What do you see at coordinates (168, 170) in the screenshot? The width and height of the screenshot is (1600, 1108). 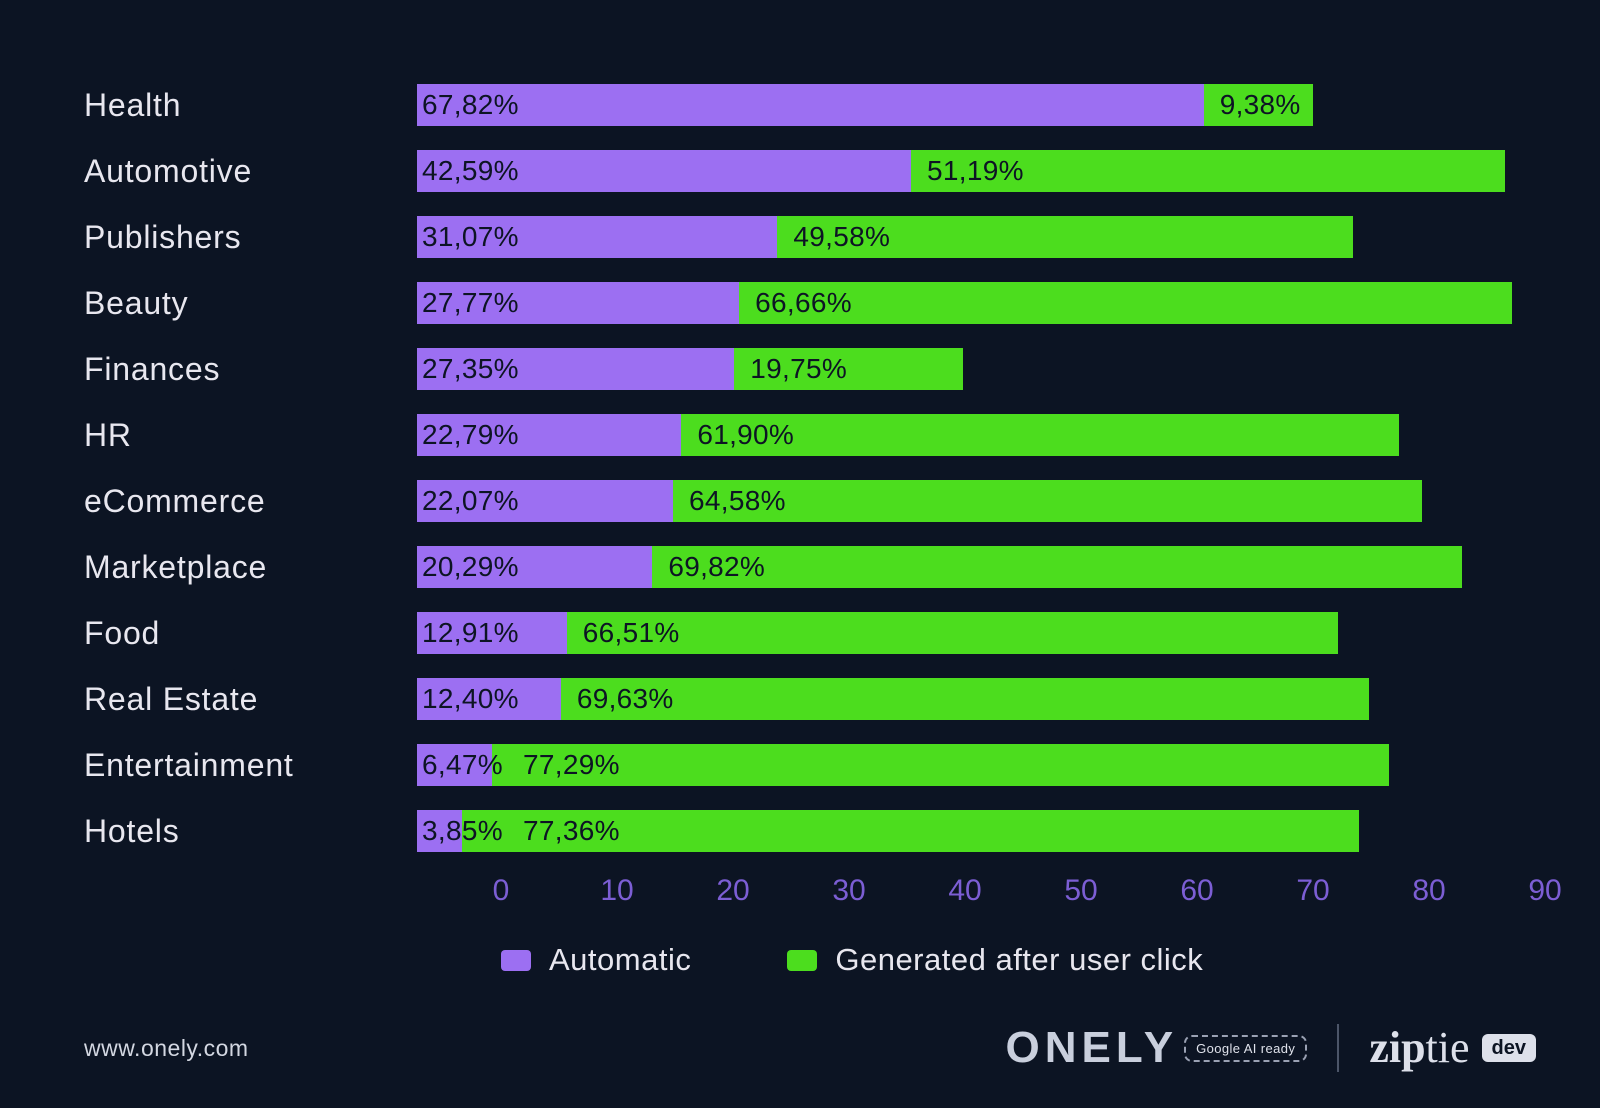 I see `category-label: Automotive` at bounding box center [168, 170].